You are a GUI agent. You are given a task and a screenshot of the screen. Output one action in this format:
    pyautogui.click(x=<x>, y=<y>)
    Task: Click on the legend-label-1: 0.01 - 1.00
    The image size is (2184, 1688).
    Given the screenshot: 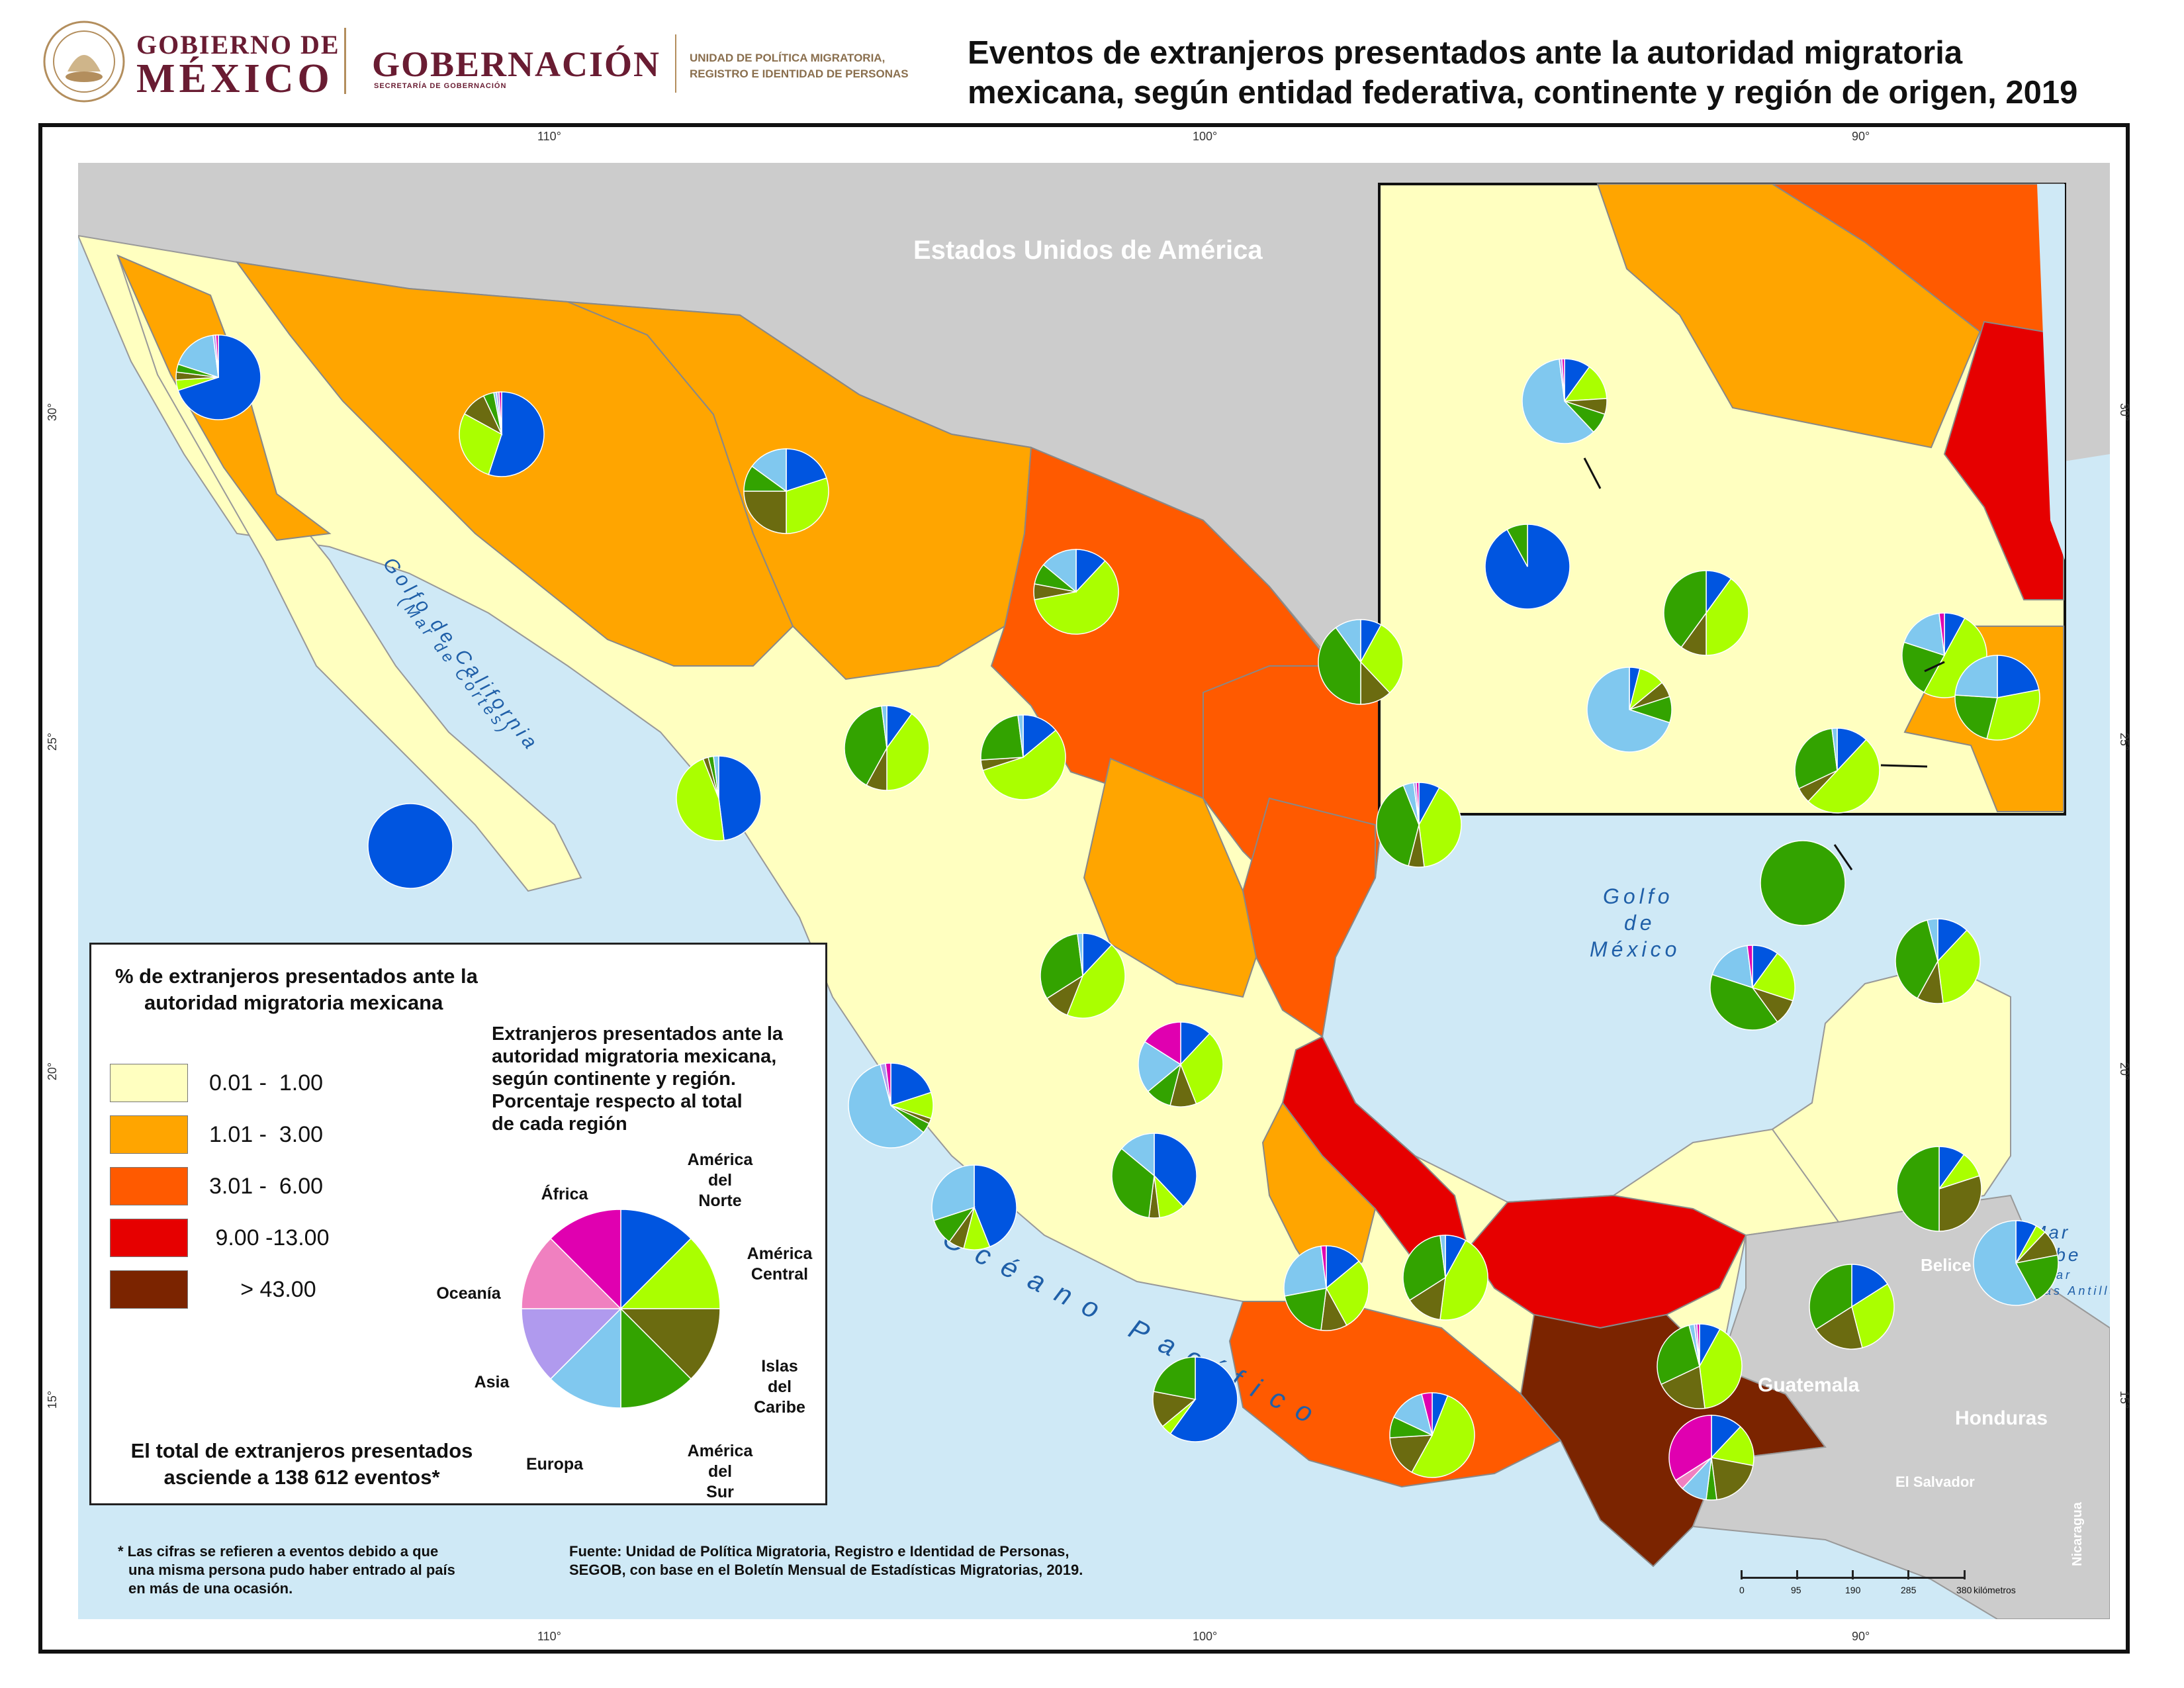 What is the action you would take?
    pyautogui.click(x=266, y=1083)
    